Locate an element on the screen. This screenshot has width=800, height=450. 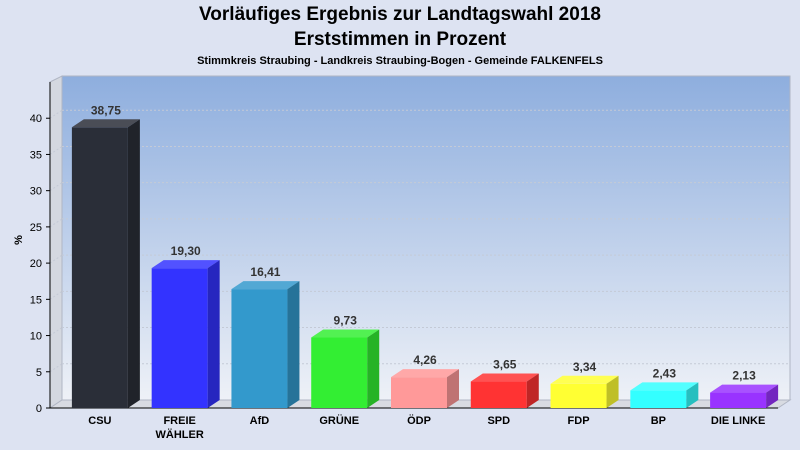
data-label: 38,75 is located at coordinates (106, 110).